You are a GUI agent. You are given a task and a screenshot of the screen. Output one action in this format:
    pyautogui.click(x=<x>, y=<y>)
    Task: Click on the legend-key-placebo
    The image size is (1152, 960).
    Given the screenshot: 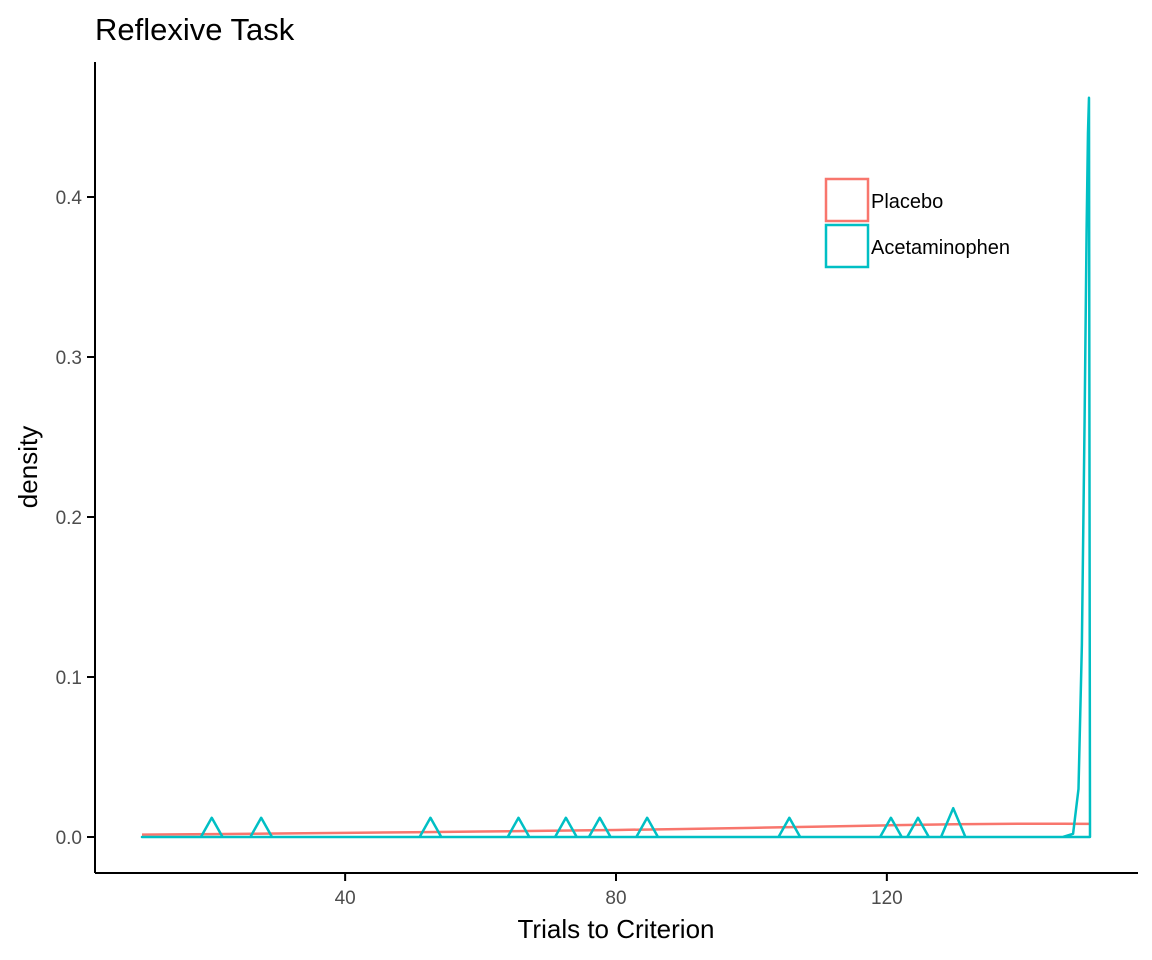 What is the action you would take?
    pyautogui.click(x=847, y=200)
    